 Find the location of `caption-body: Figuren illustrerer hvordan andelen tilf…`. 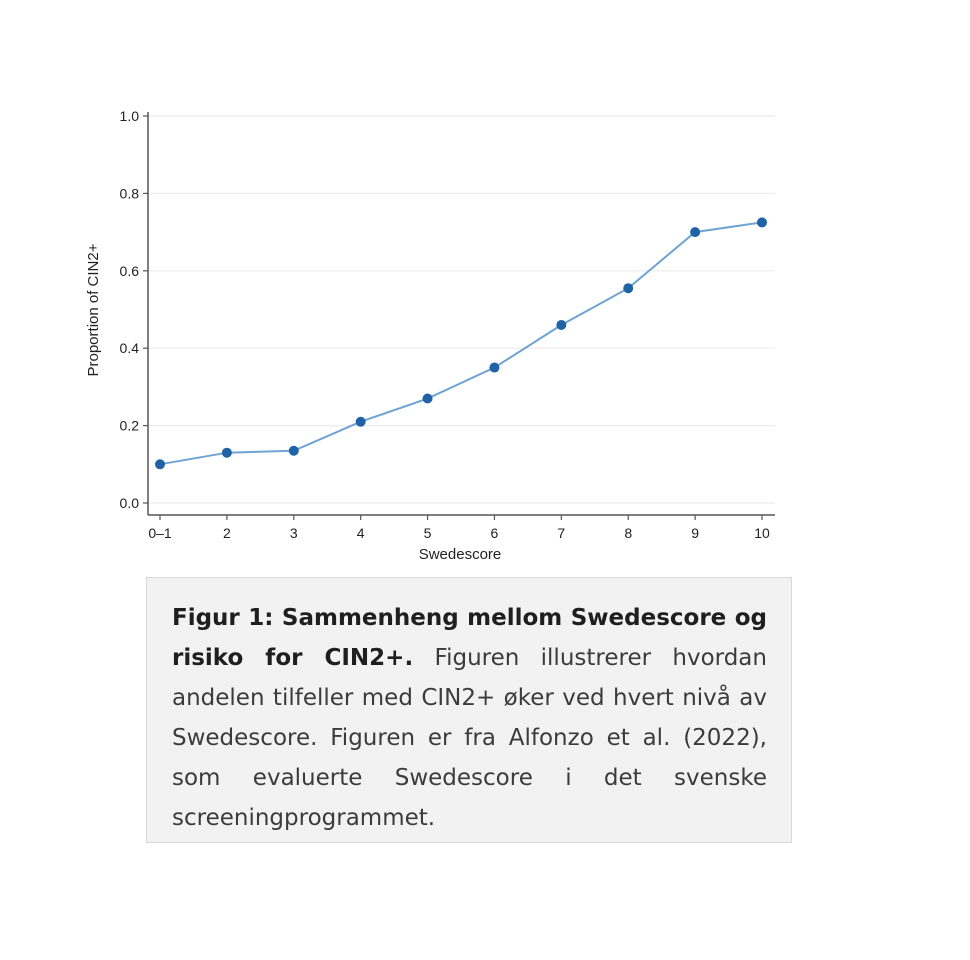

caption-body: Figuren illustrerer hvordan andelen tilf… is located at coordinates (469, 738).